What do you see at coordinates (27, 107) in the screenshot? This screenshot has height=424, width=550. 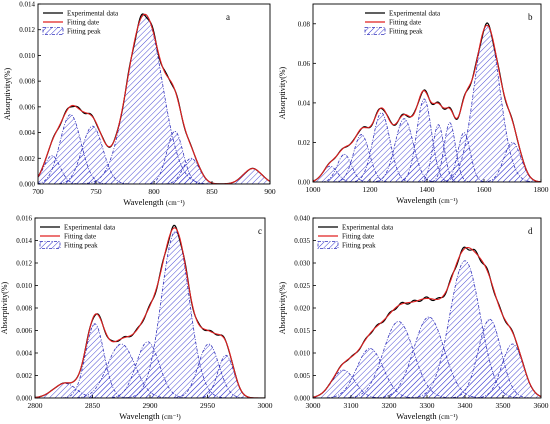 I see `y-tick-label: 0.006` at bounding box center [27, 107].